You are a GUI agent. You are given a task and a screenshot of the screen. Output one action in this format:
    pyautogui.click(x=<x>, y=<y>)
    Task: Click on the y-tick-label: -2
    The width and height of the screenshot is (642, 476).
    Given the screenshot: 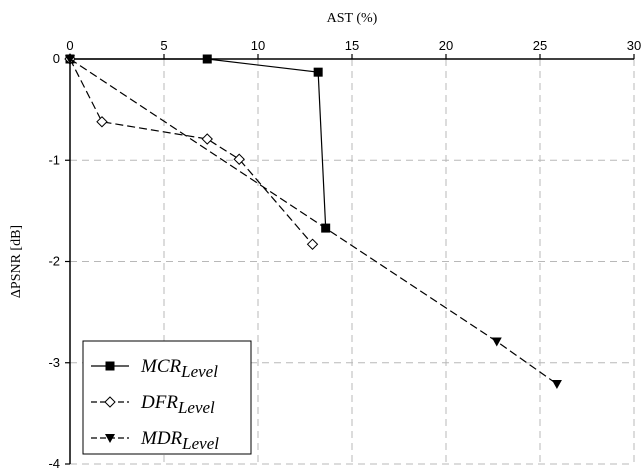 What is the action you would take?
    pyautogui.click(x=54, y=261)
    